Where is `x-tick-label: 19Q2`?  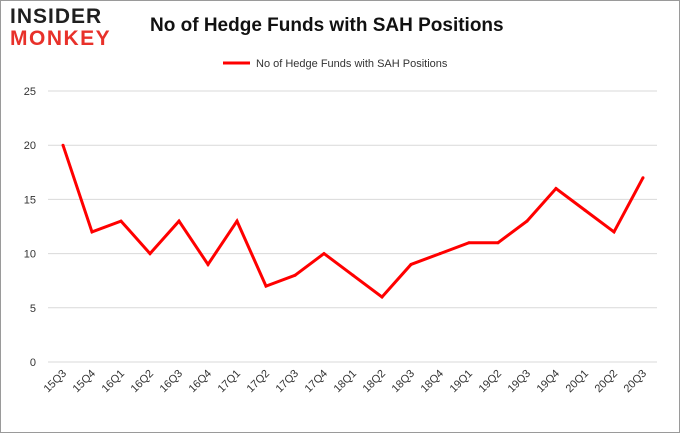
x-tick-label: 19Q2 is located at coordinates (491, 382).